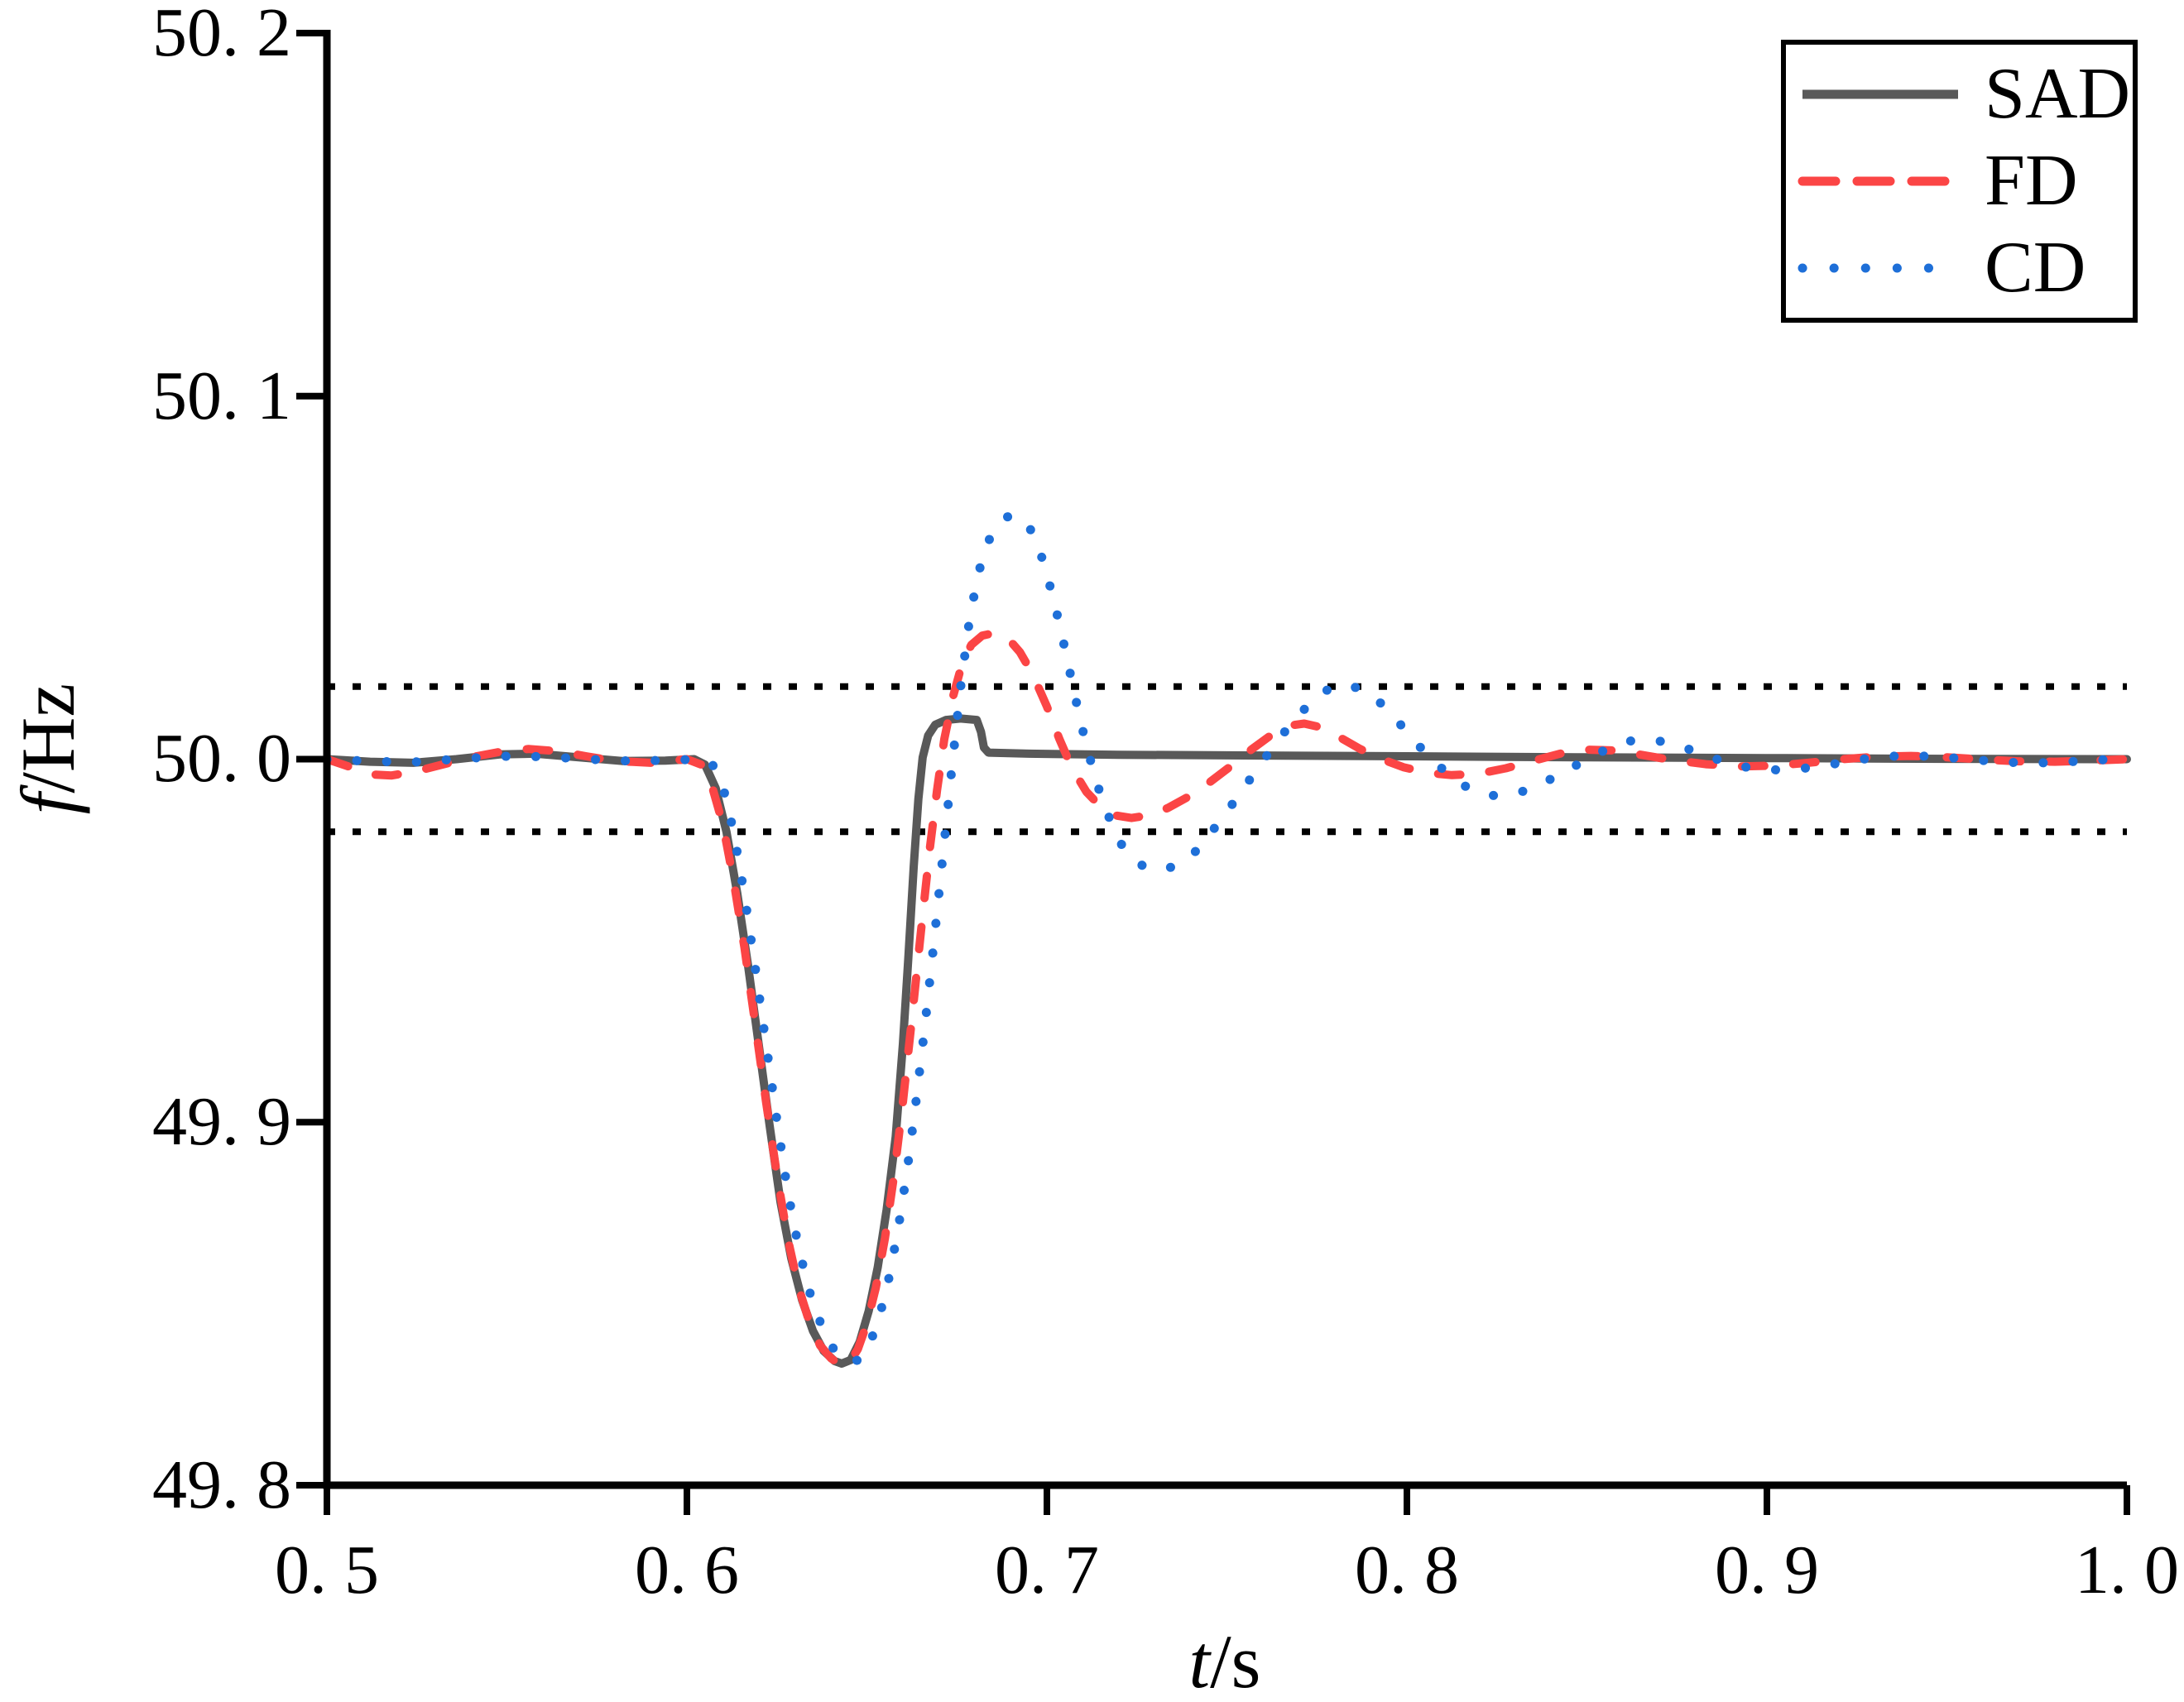 The image size is (2184, 1702). What do you see at coordinates (221, 35) in the screenshot?
I see `y-tick-label: 50. 2` at bounding box center [221, 35].